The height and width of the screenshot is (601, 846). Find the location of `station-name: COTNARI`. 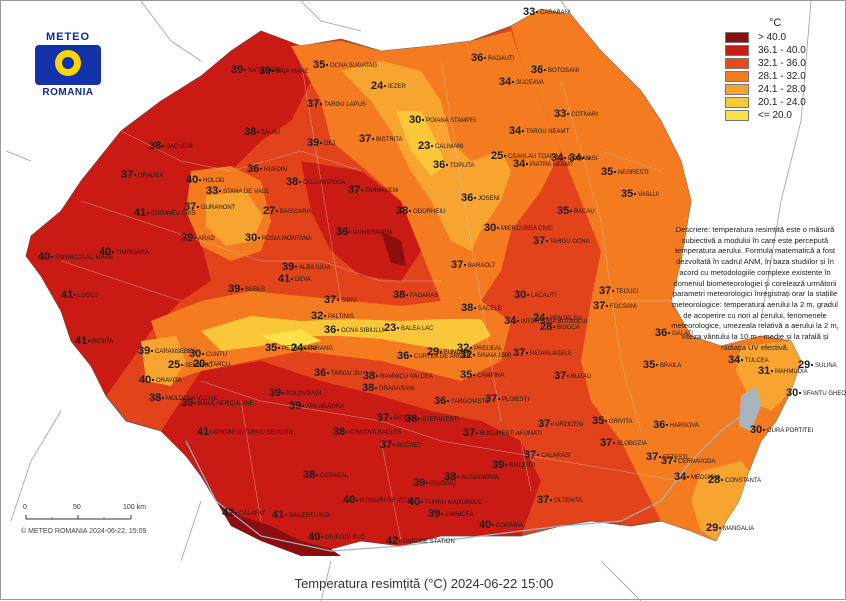

station-name: COTNARI is located at coordinates (584, 115).